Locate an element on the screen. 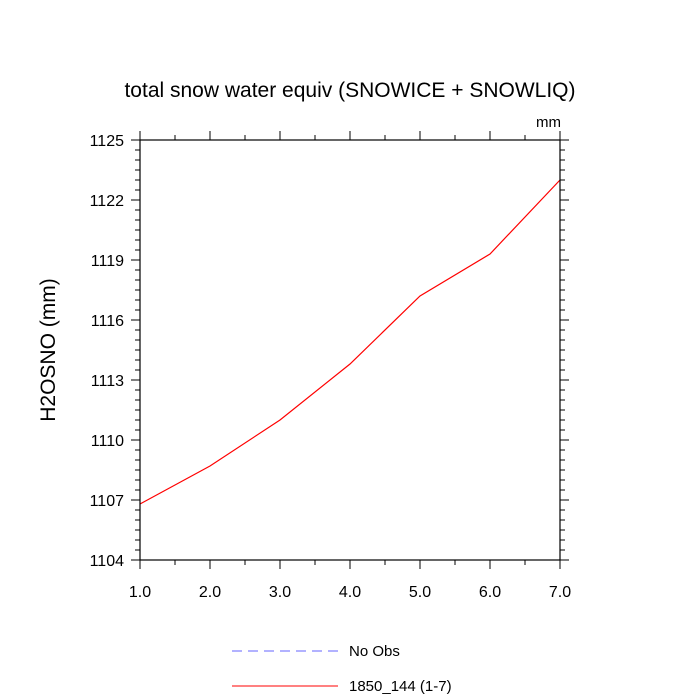 The height and width of the screenshot is (700, 700). legend: No Obs 1850_144 (1-7) is located at coordinates (342, 669).